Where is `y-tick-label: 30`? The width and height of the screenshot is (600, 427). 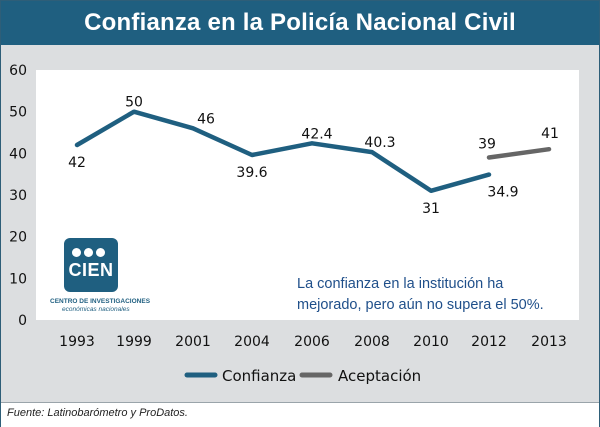
y-tick-label: 30 is located at coordinates (18, 196).